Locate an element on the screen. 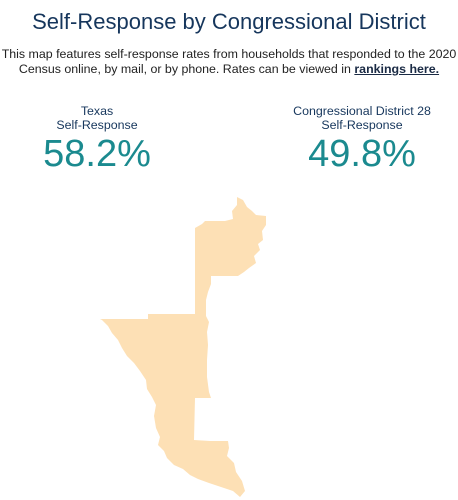 This screenshot has width=458, height=500. district-stat-value: 49.8% is located at coordinates (362, 154).